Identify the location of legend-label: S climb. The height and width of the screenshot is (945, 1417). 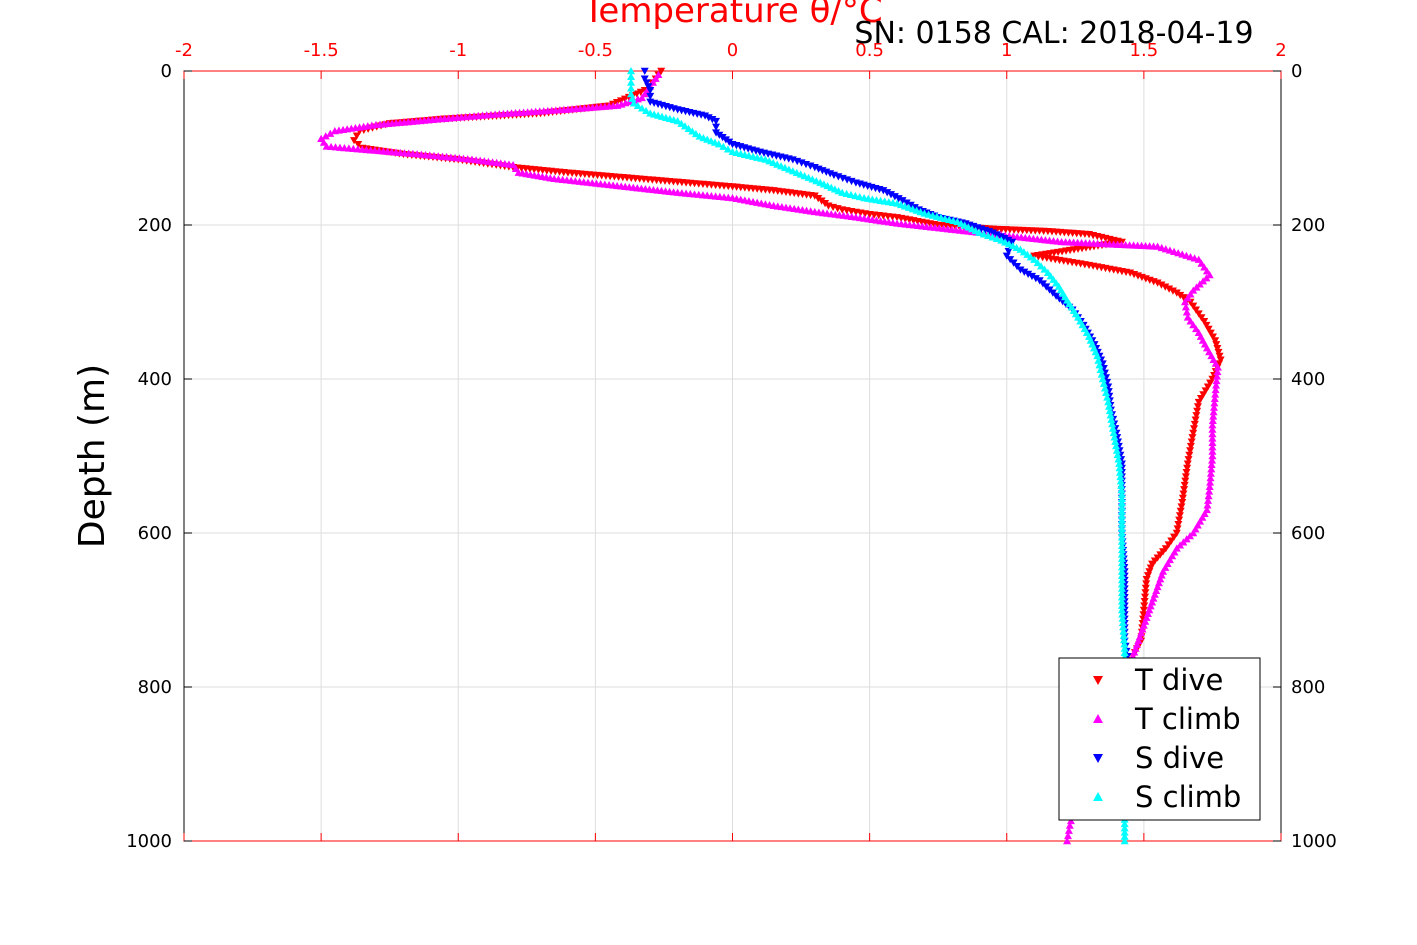
(1188, 797).